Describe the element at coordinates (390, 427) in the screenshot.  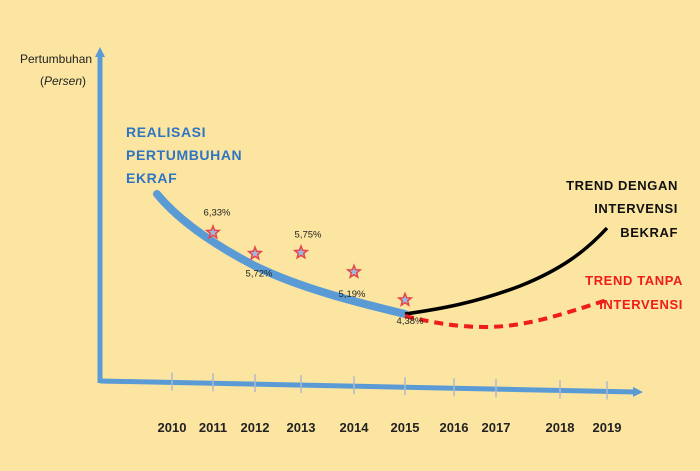
I see `x-axis-tick-labels: 2010 2011 2012 2013 2014 2015 2016 2017 2018 2019` at that location.